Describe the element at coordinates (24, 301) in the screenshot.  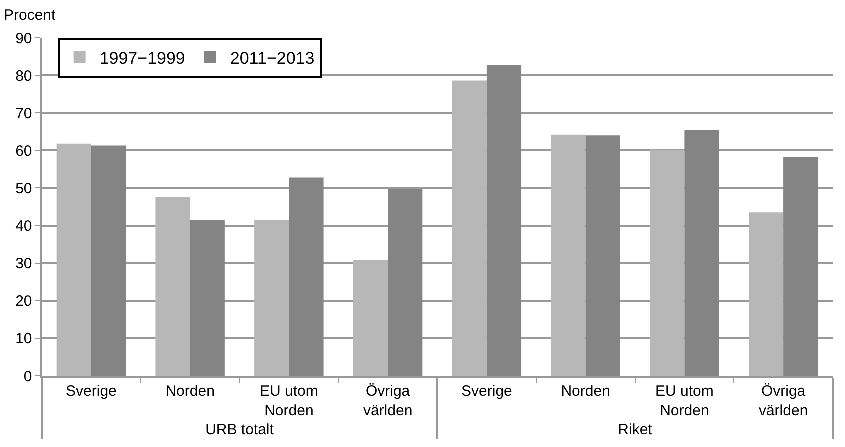
I see `y-tick-label: 20` at that location.